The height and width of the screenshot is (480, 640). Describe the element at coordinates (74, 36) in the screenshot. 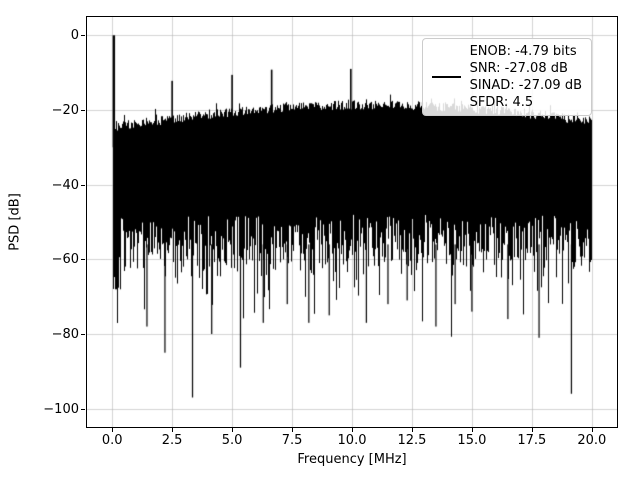

I see `y-tick-label: 0` at that location.